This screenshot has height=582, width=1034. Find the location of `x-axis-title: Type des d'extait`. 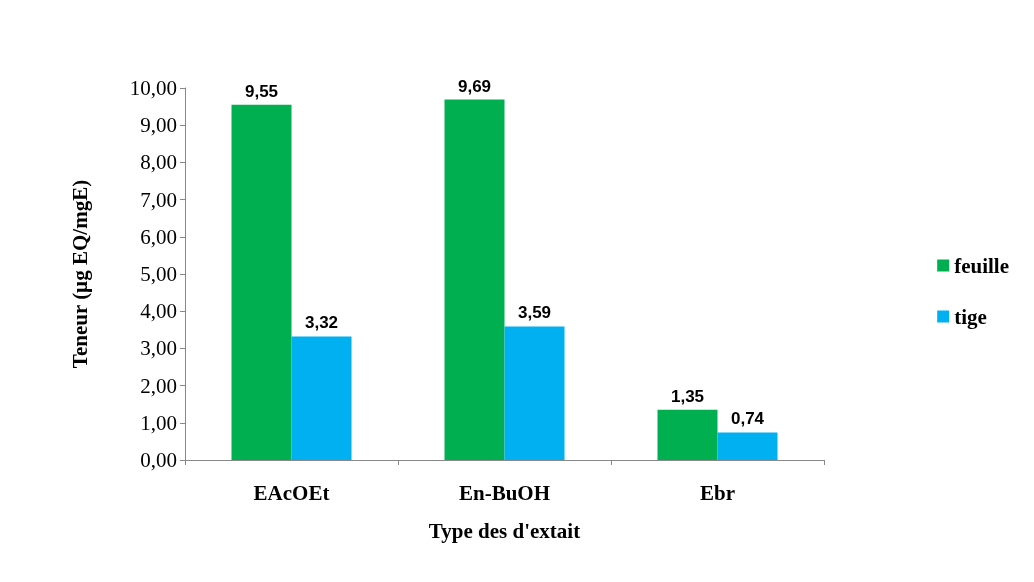

x-axis-title: Type des d'extait is located at coordinates (504, 530).